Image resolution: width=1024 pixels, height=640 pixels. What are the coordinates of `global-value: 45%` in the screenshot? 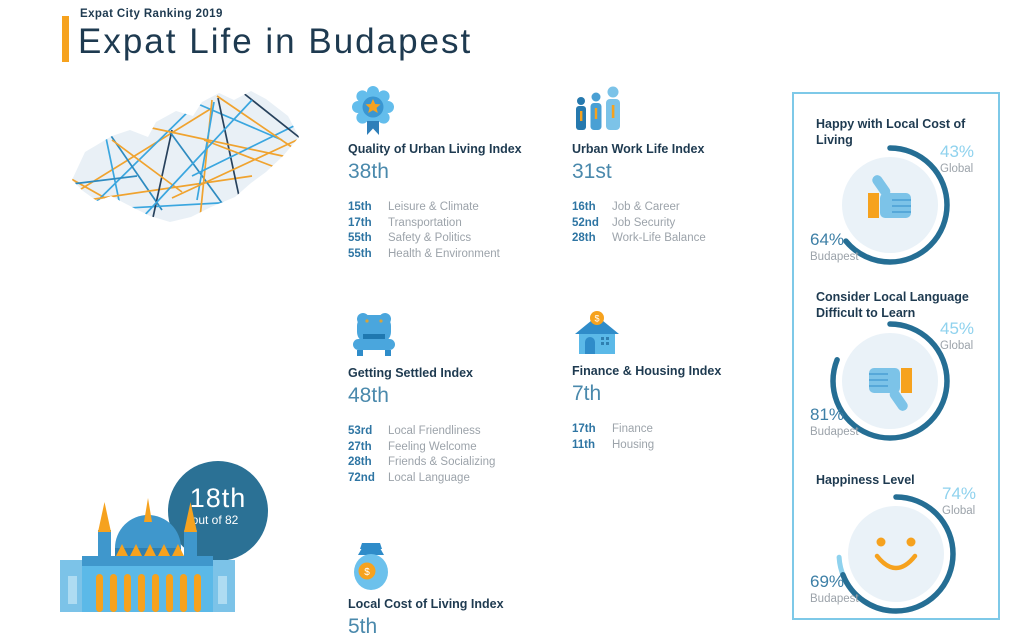 It's located at (957, 328).